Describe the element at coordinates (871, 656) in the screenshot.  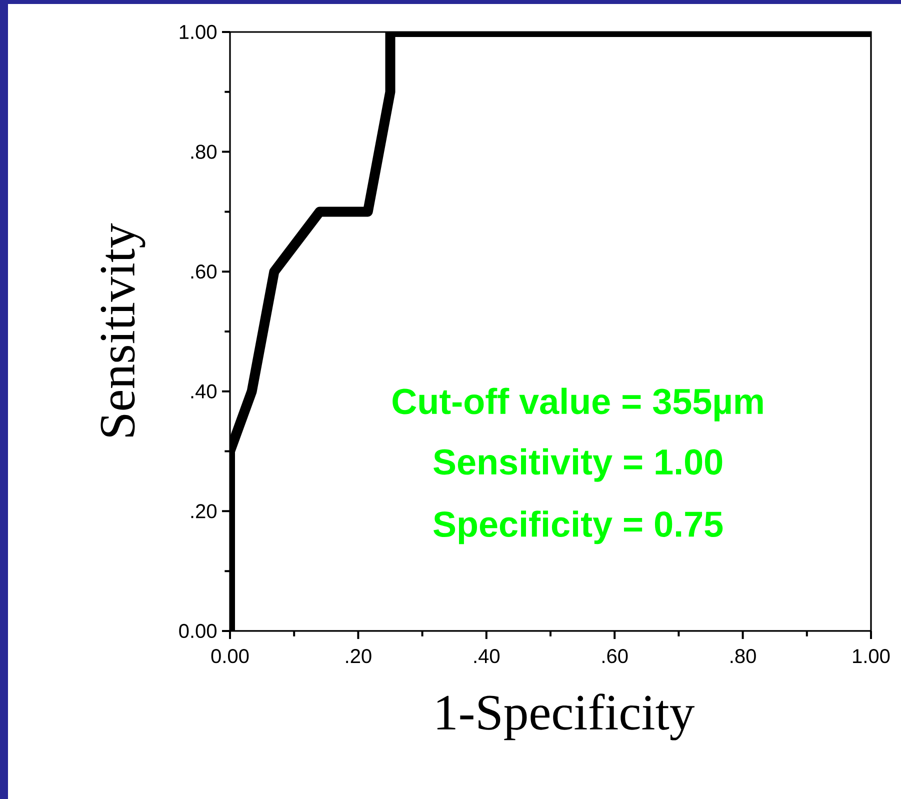
I see `x-tick-label: 1.00` at that location.